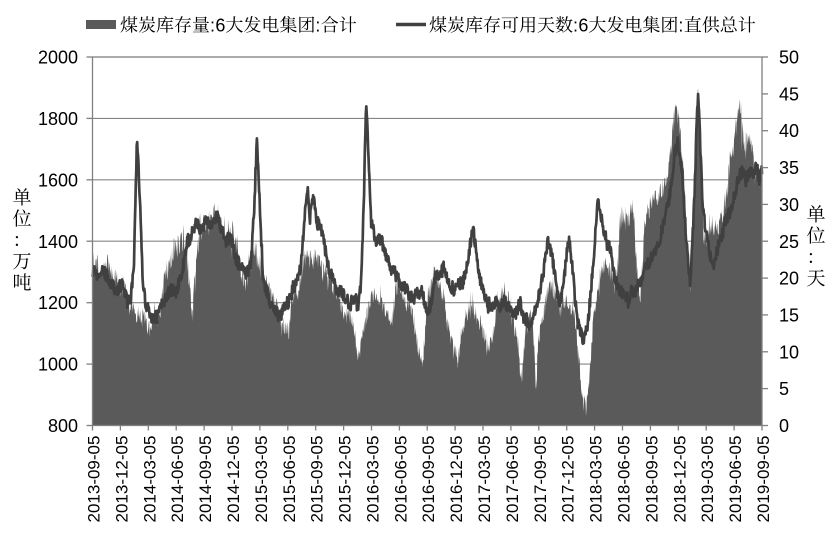 The height and width of the screenshot is (536, 834). What do you see at coordinates (789, 352) in the screenshot?
I see `svg-text: 10` at bounding box center [789, 352].